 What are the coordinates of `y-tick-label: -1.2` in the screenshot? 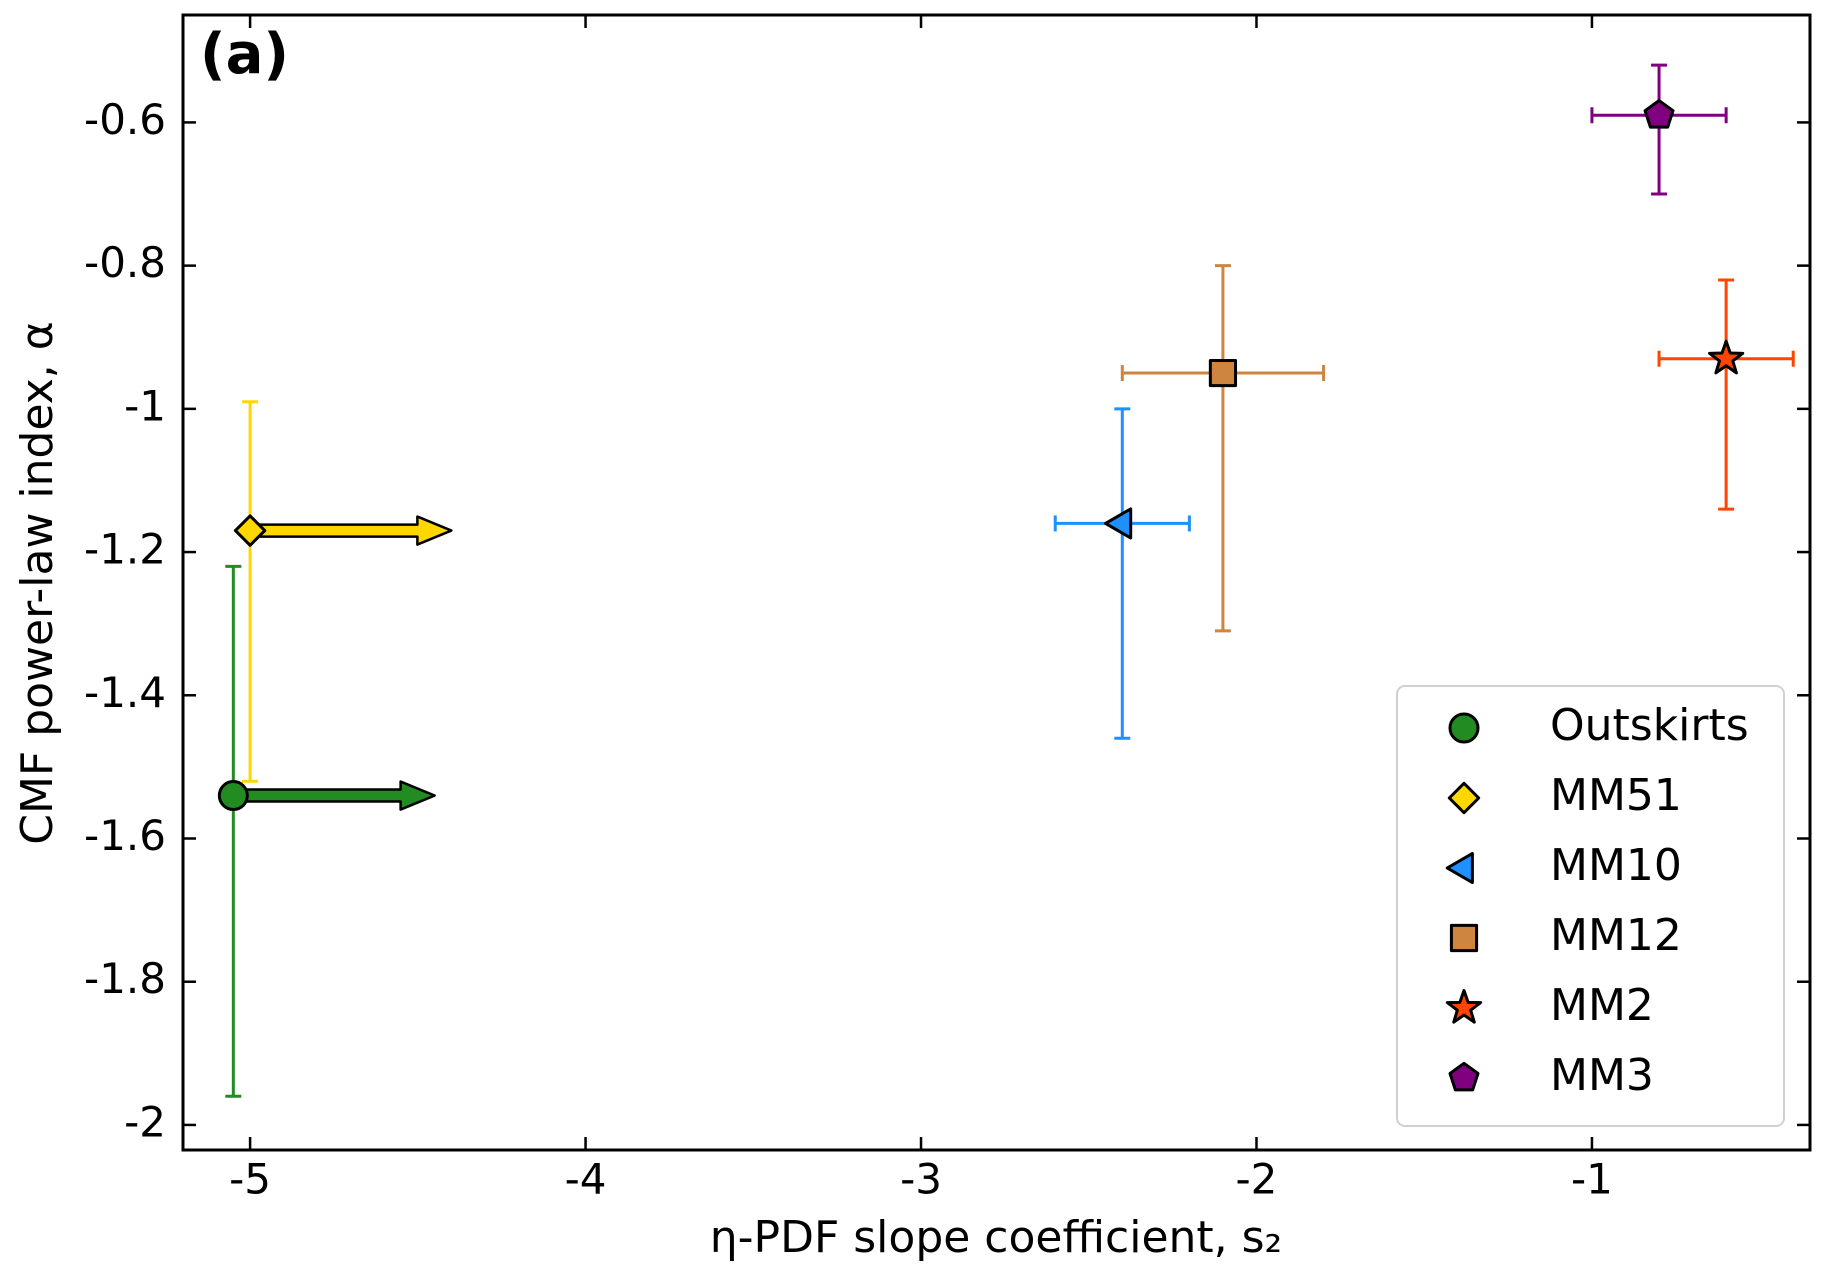 It's located at (125, 549).